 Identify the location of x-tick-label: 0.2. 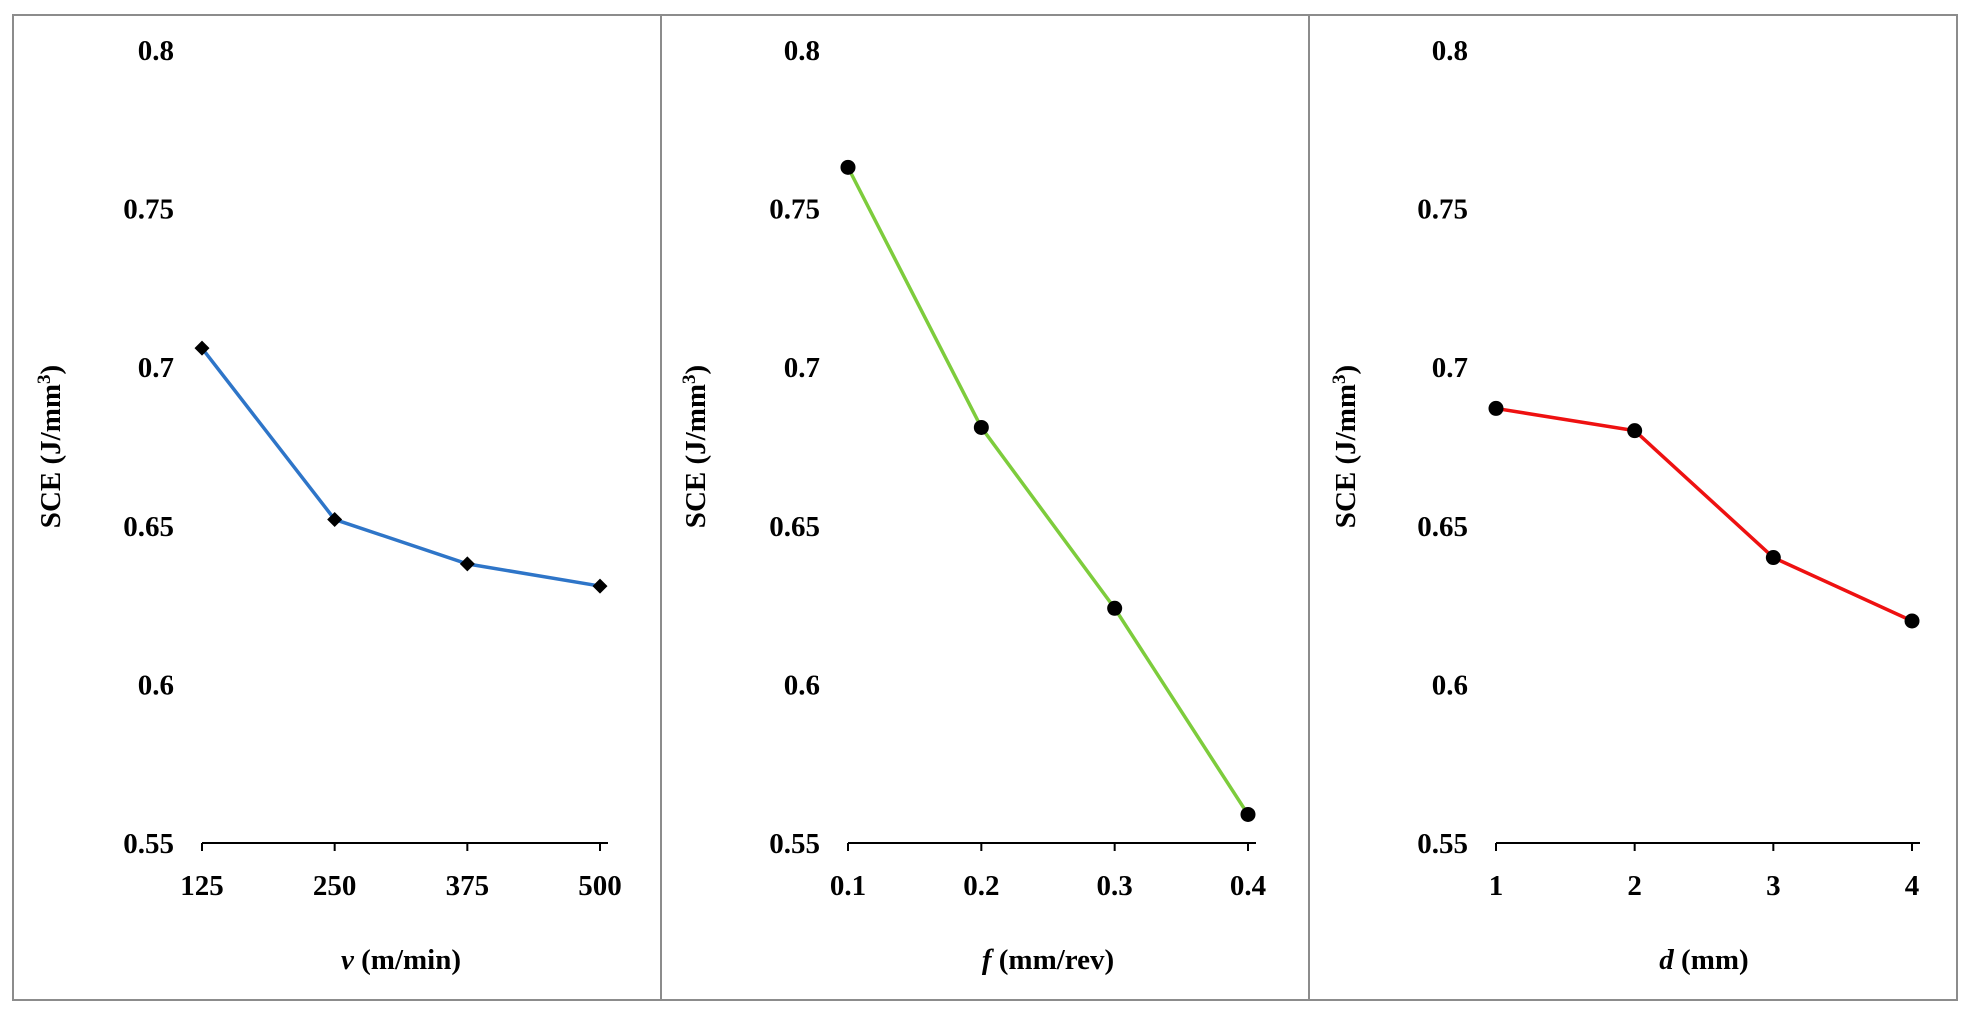
(981, 886).